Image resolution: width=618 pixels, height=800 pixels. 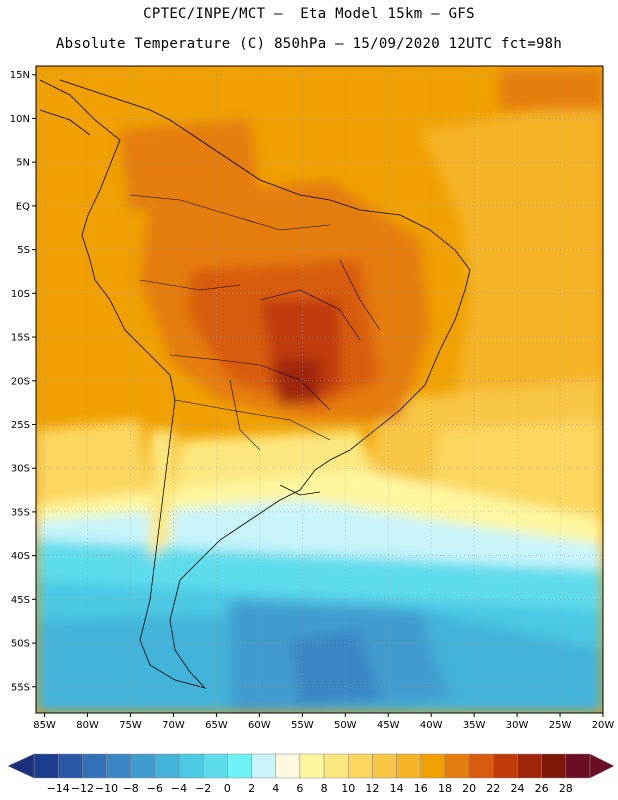 I want to click on colorbar-label: 0, so click(x=227, y=788).